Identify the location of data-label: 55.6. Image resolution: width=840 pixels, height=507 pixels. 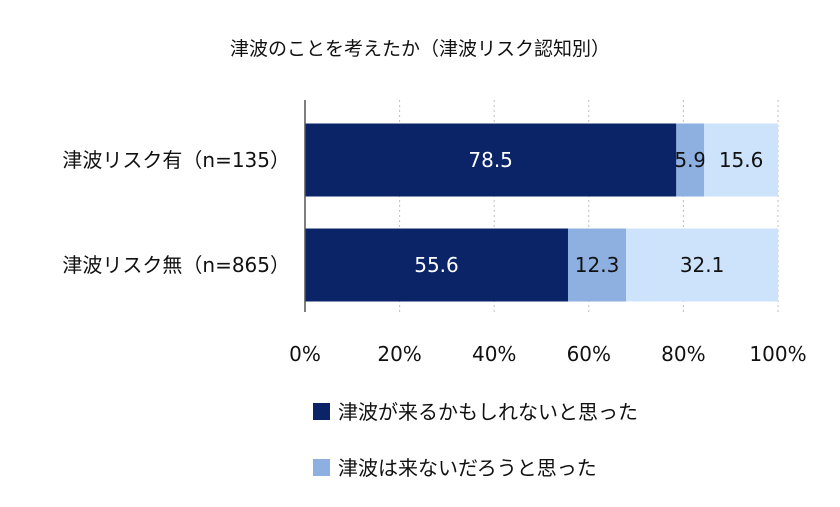
(436, 265).